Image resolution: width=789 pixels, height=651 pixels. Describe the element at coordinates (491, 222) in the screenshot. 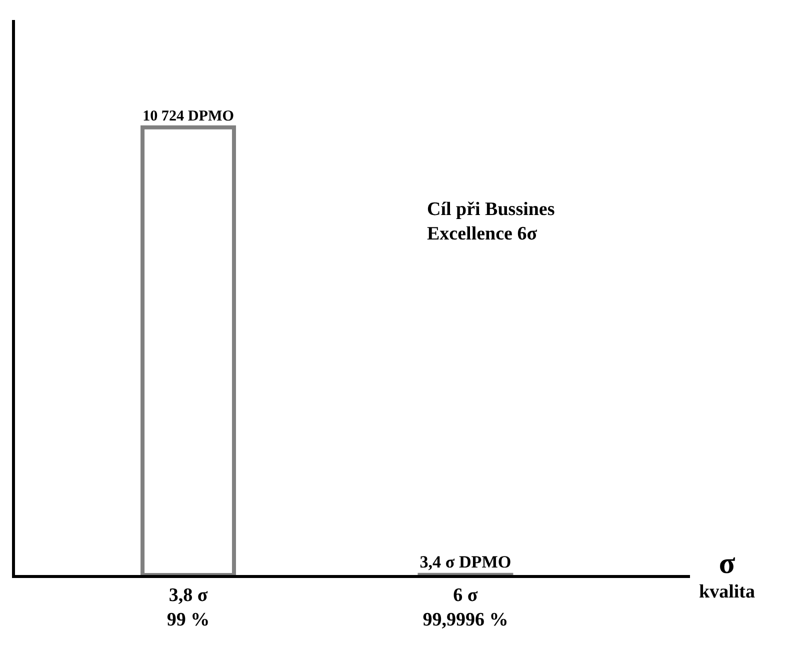

I see `annotation: Cíl při Bussines Excellence 6σ` at that location.